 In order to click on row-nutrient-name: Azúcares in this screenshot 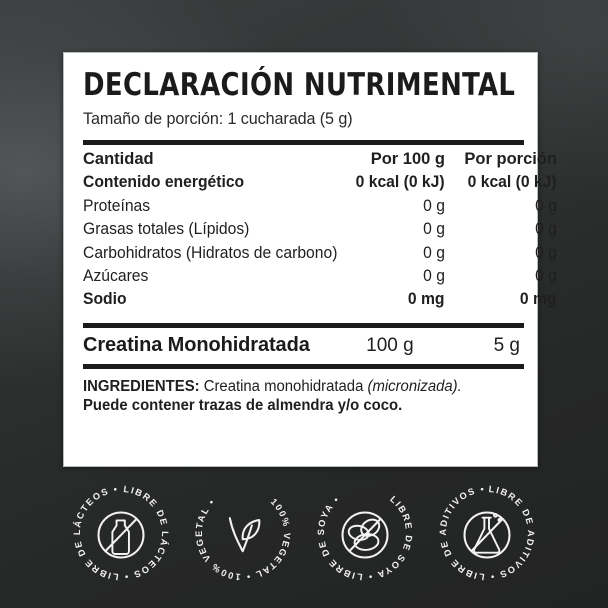, I will do `click(116, 275)`.